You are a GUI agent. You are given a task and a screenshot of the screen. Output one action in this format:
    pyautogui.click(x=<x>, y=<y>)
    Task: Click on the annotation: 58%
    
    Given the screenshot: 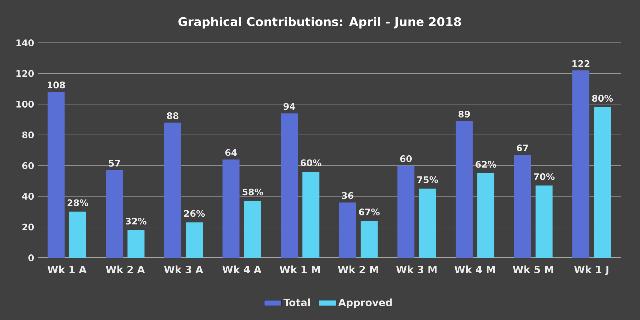 What is the action you would take?
    pyautogui.click(x=253, y=192)
    